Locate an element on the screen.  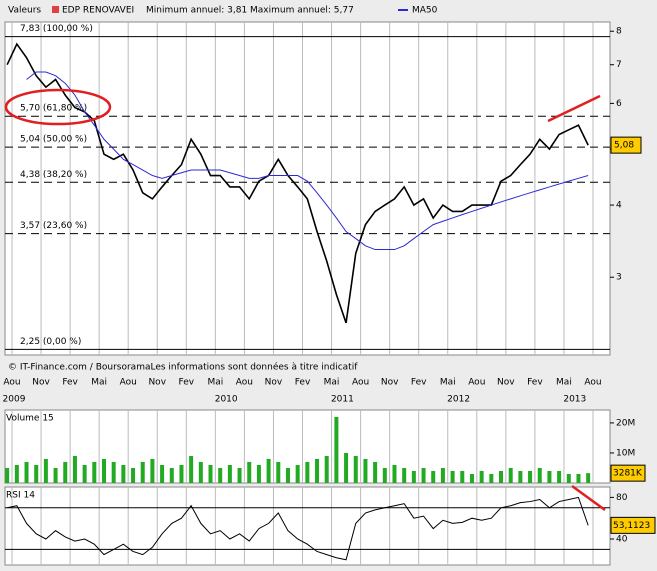
value-label: 3281K is located at coordinates (628, 474).